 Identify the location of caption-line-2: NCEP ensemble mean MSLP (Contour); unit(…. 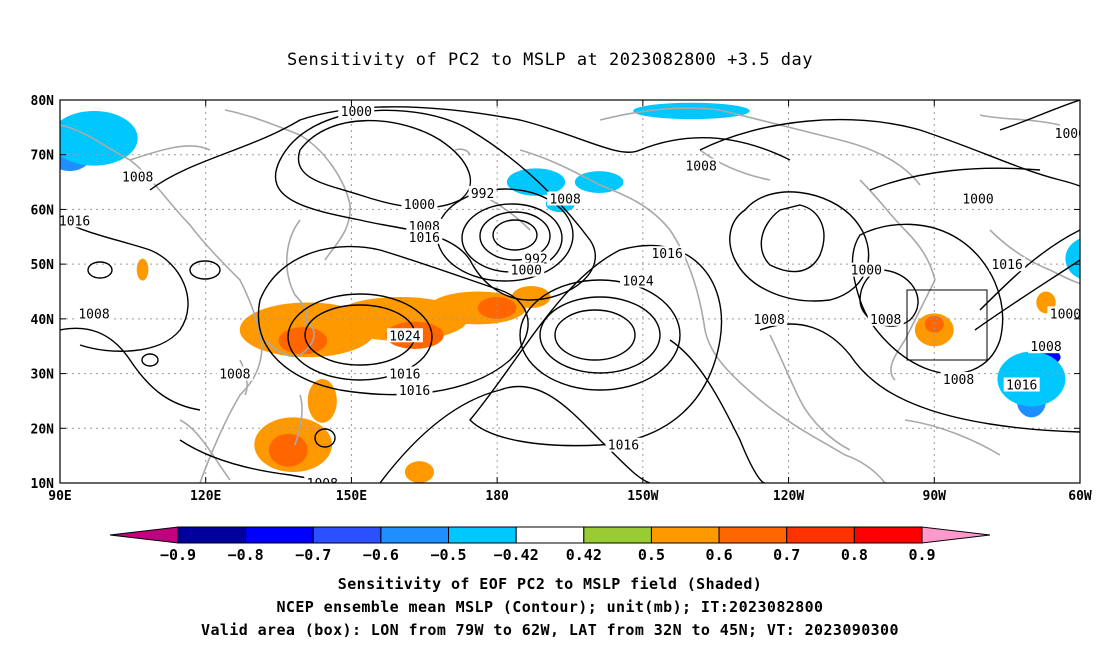
(550, 607).